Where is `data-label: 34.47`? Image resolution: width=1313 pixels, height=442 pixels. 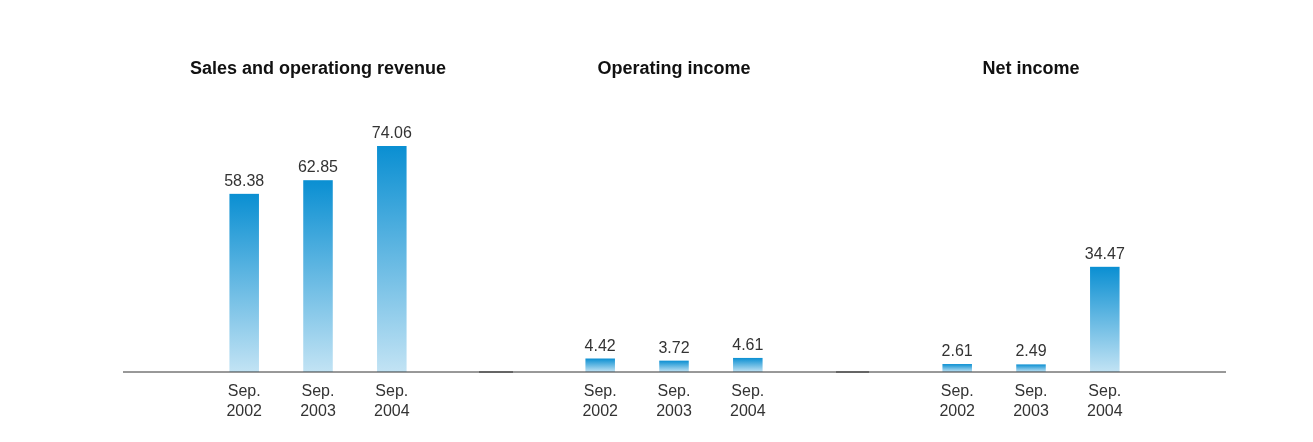
data-label: 34.47 is located at coordinates (1104, 253).